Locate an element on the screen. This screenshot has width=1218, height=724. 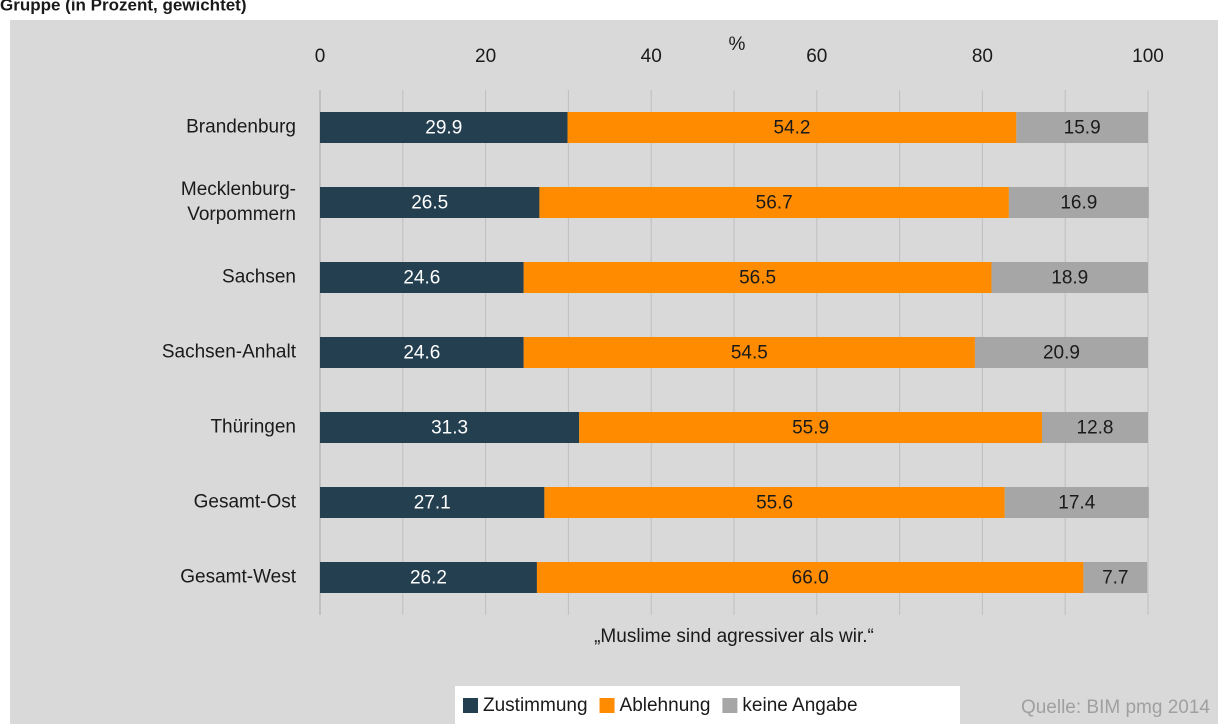
data-label: 54.2 is located at coordinates (791, 128).